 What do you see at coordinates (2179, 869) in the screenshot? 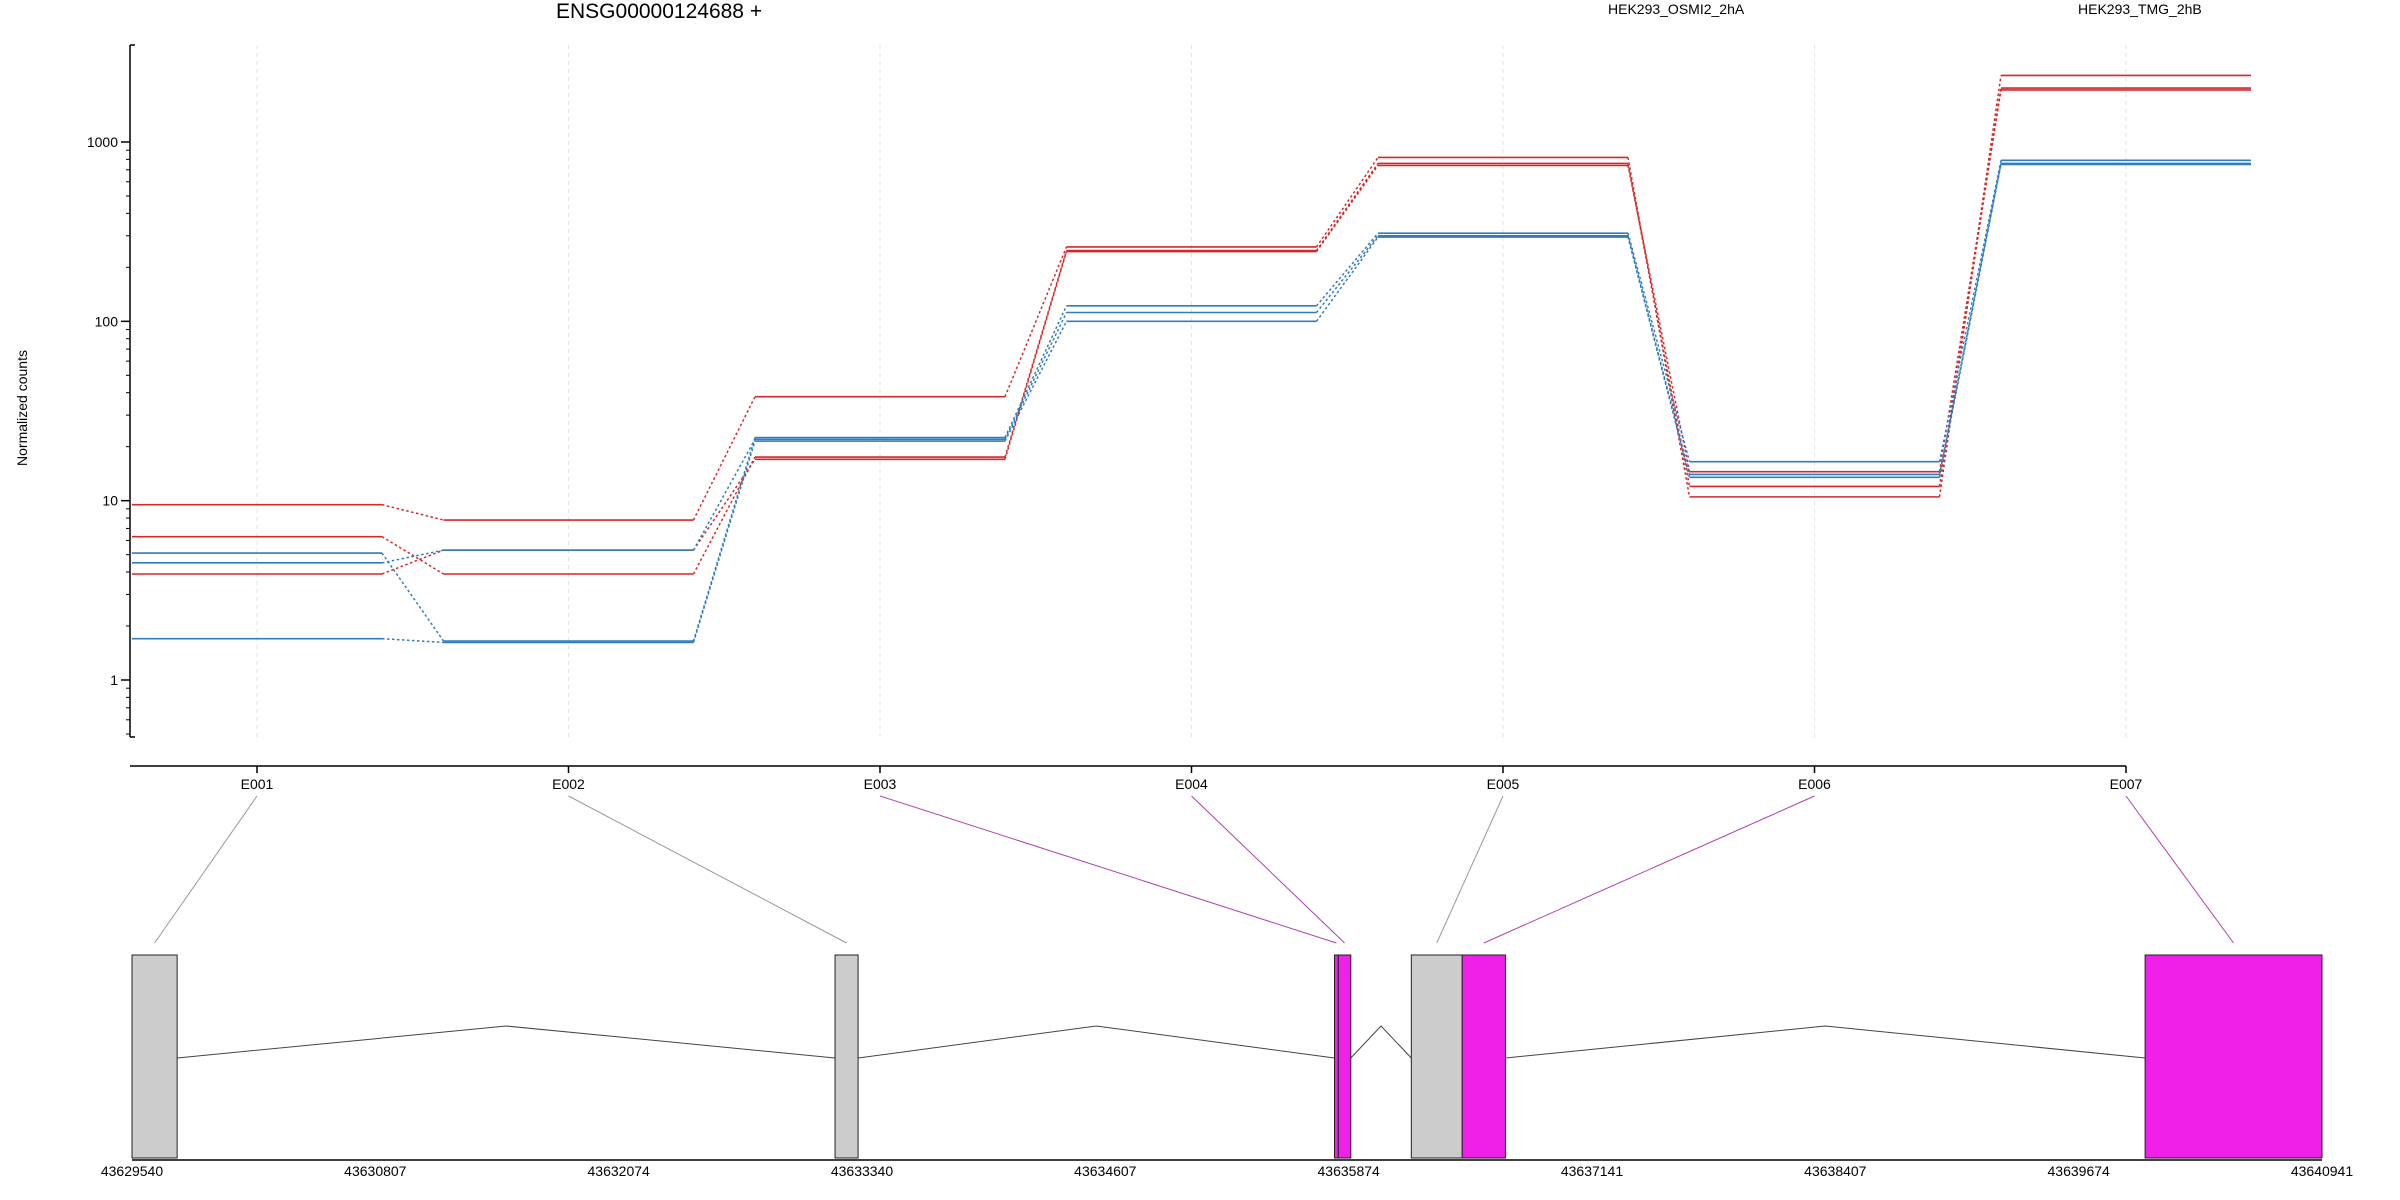
I see `exon-connector-e007` at bounding box center [2179, 869].